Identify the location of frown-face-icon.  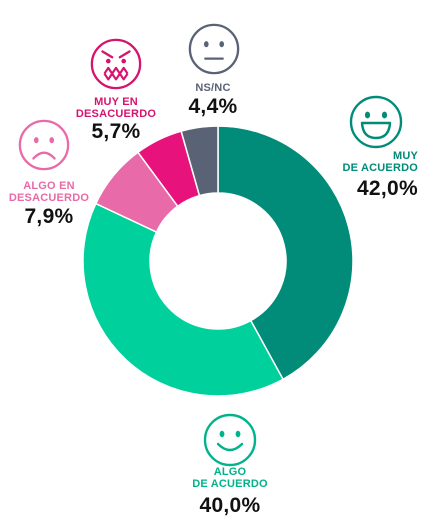
(44, 145).